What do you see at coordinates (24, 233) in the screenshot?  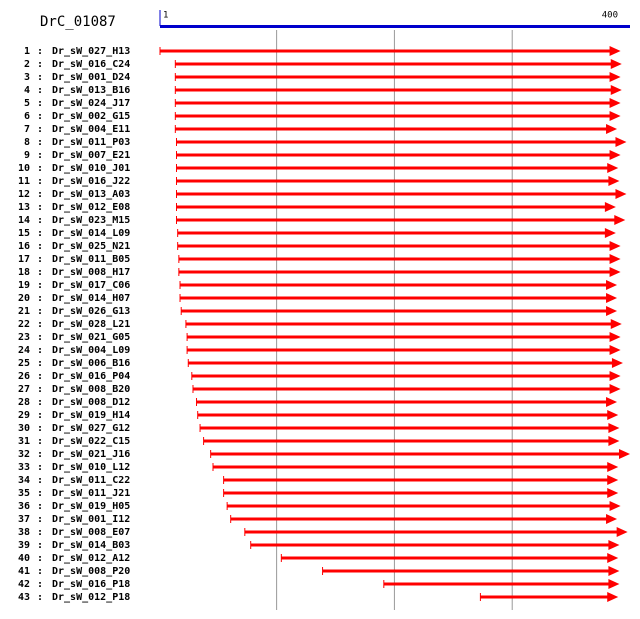 I see `row-index: 15` at bounding box center [24, 233].